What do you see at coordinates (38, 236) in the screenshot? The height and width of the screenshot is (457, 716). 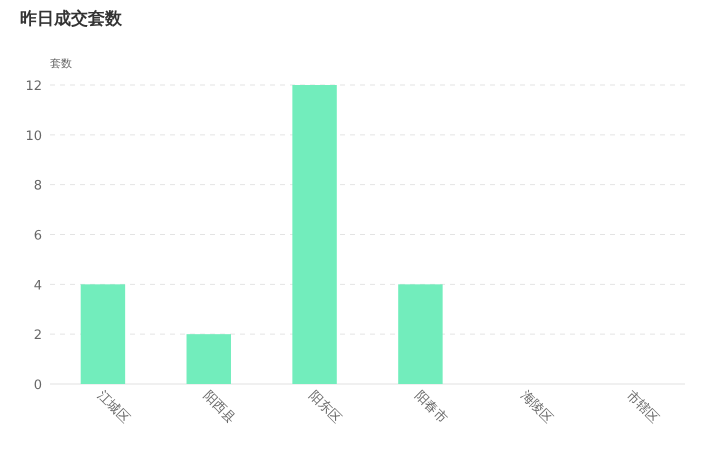 I see `ytick: 6` at bounding box center [38, 236].